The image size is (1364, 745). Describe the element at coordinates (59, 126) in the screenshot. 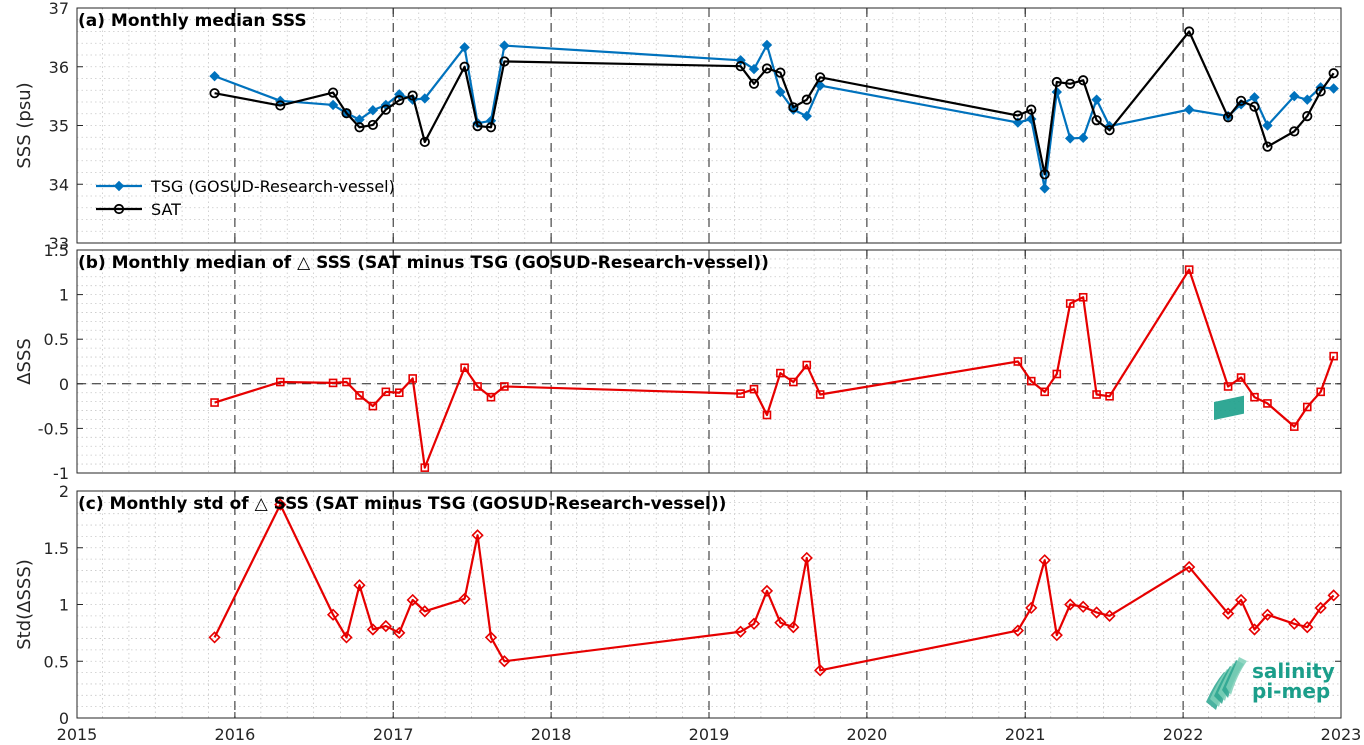

I see `y-tick-label: 35` at that location.